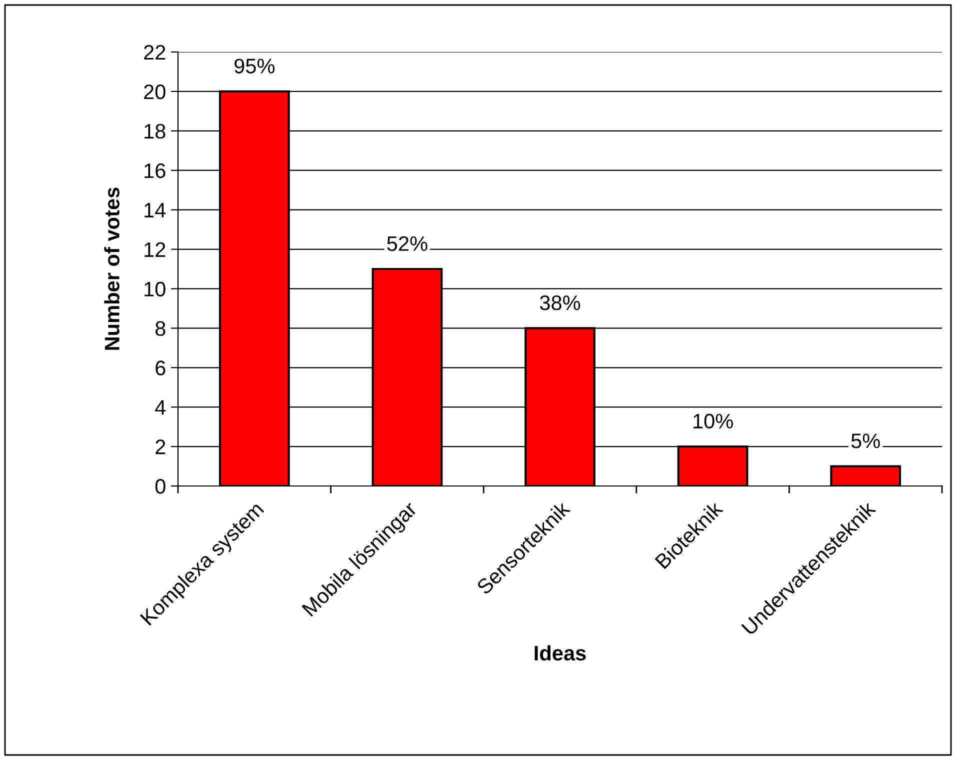 This screenshot has width=956, height=760. Describe the element at coordinates (161, 447) in the screenshot. I see `y-tick-label: 2` at that location.